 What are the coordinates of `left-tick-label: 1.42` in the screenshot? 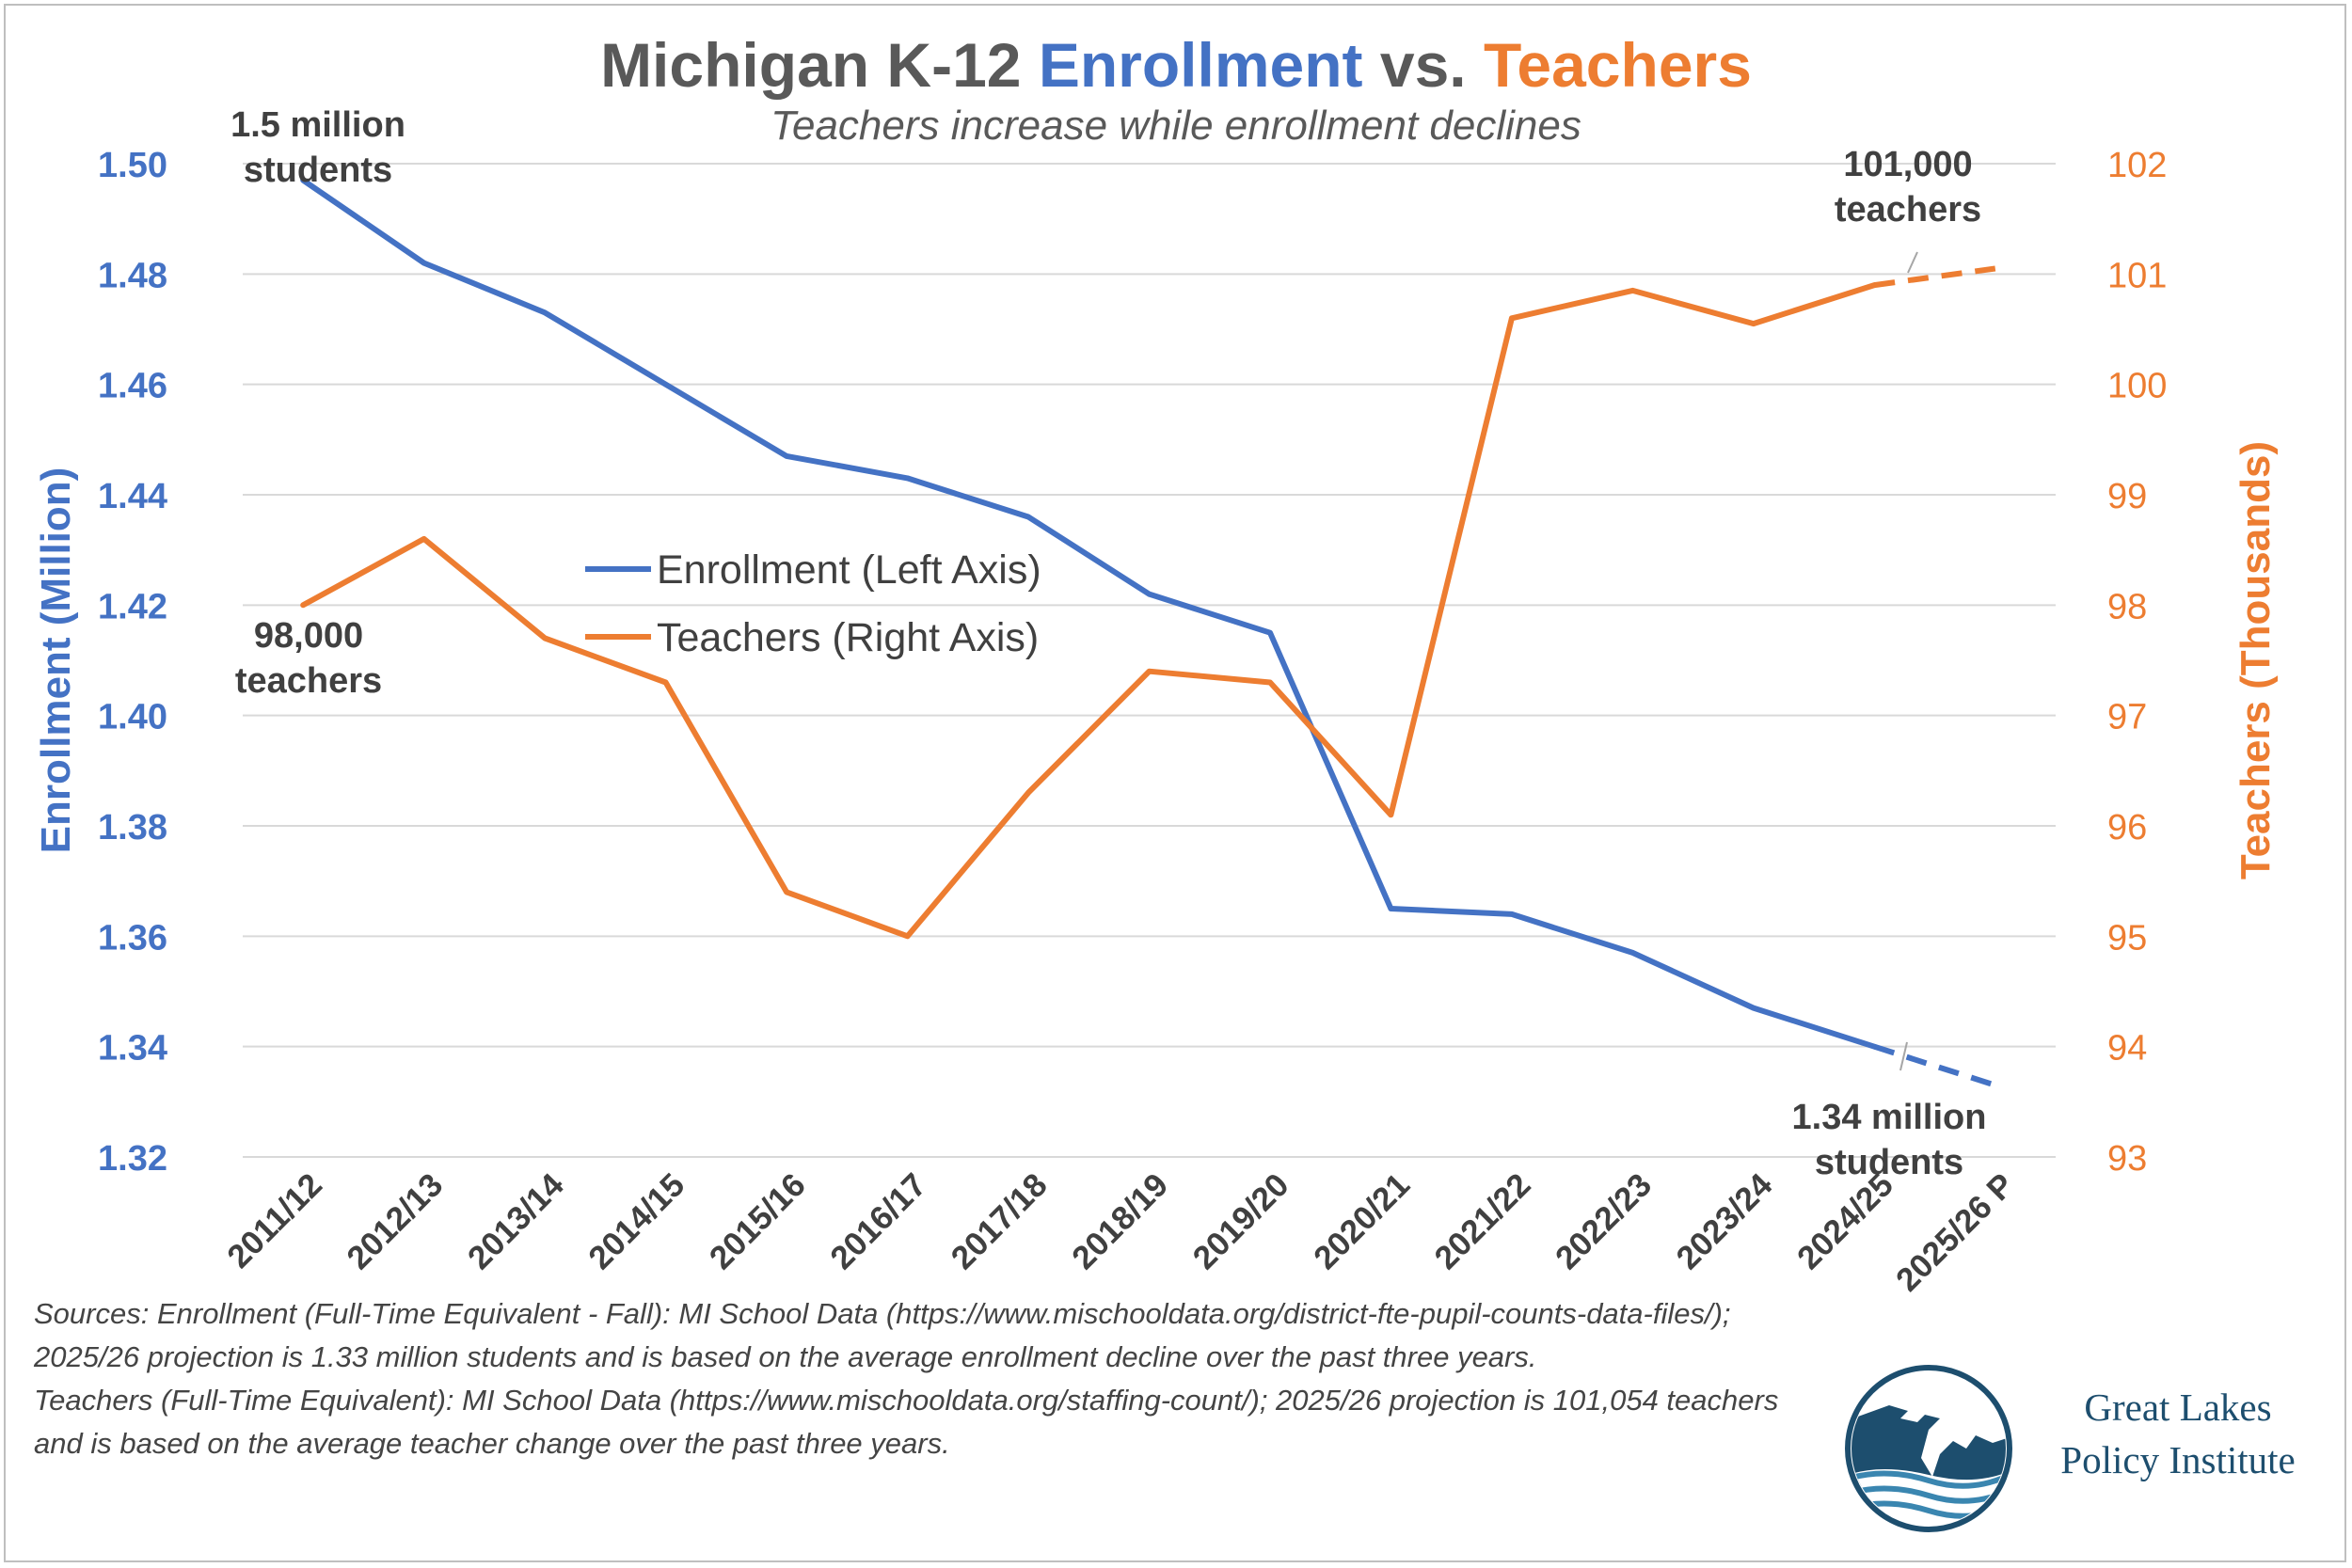 It's located at (132, 606).